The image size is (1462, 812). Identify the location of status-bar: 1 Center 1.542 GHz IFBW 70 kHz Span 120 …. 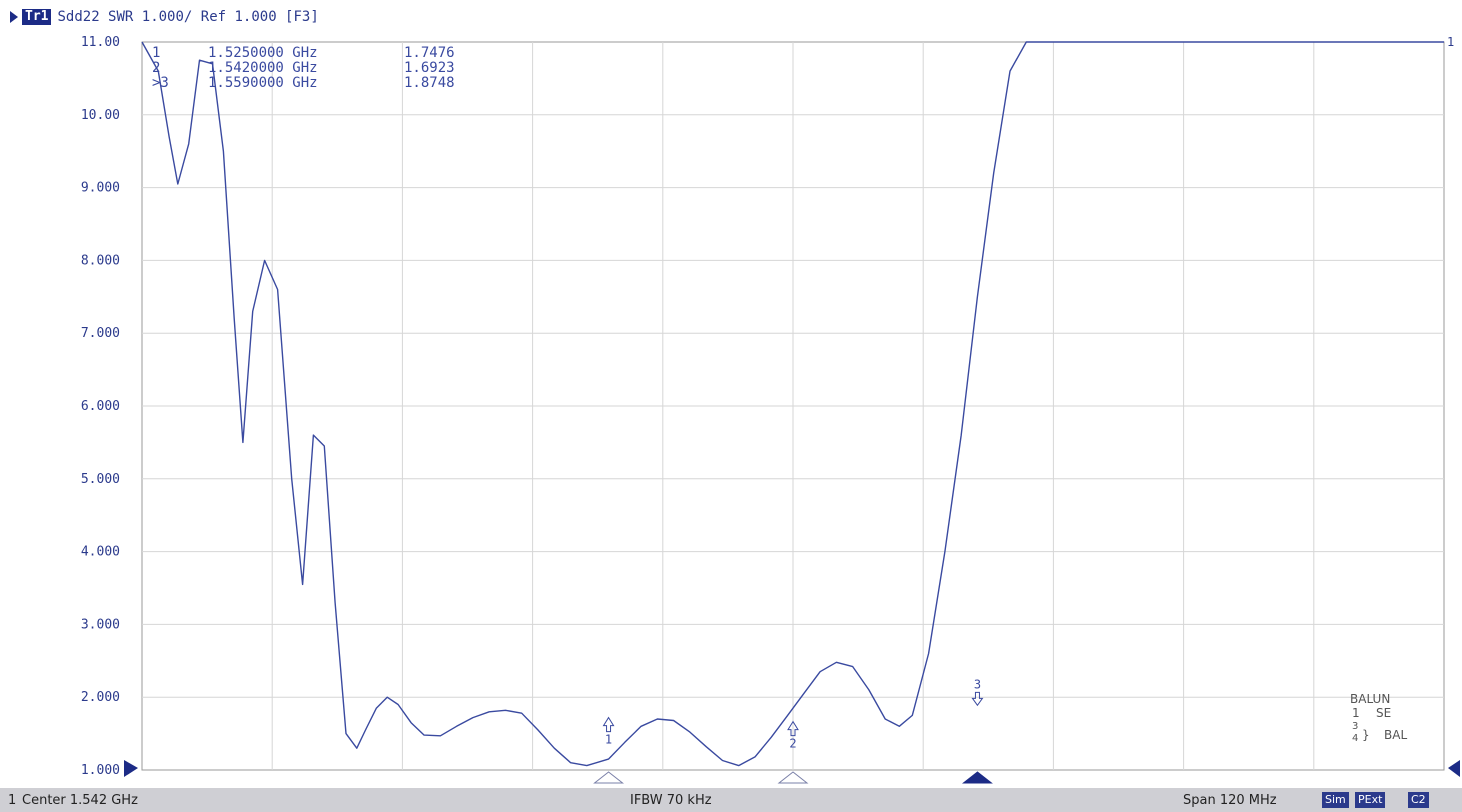
(731, 800).